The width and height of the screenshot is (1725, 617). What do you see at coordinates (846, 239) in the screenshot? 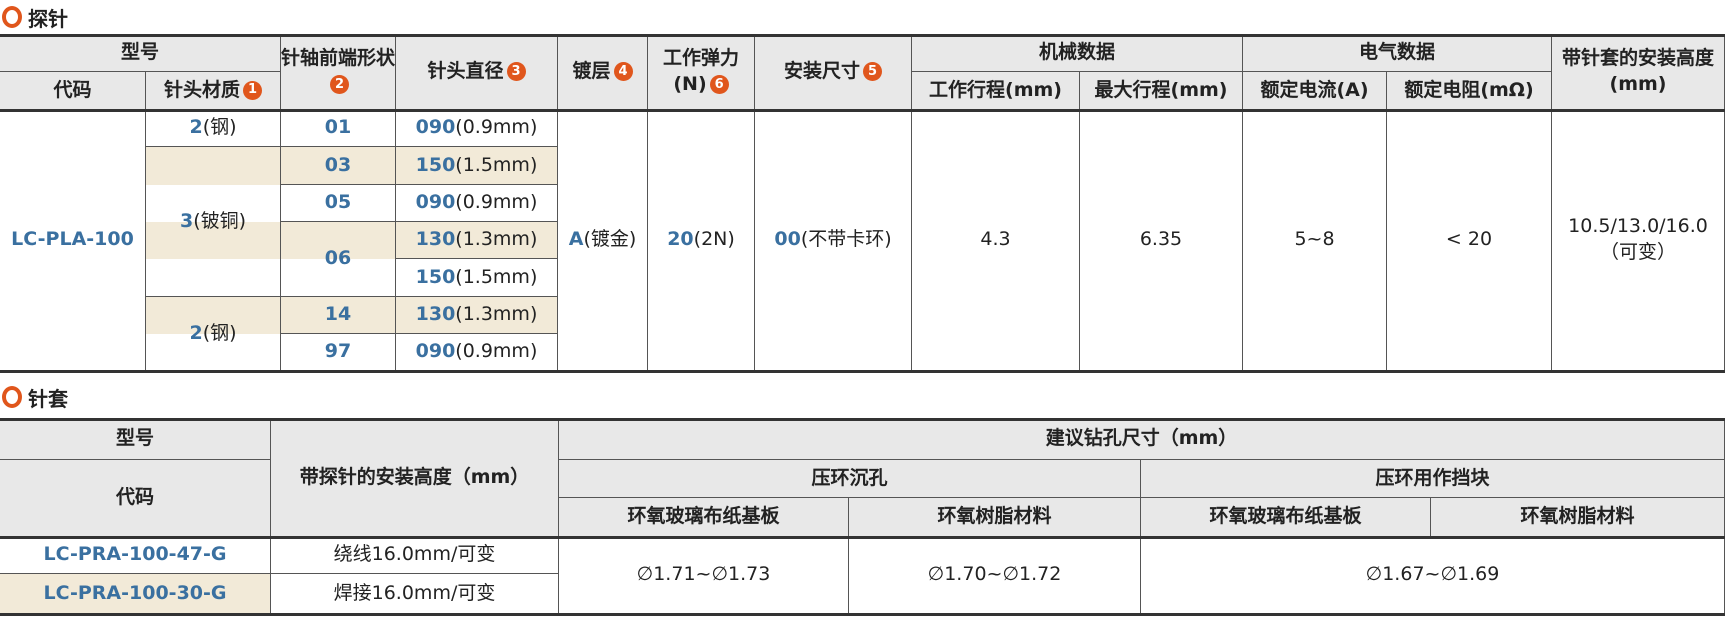
I see `cell-text: (不带卡环)` at bounding box center [846, 239].